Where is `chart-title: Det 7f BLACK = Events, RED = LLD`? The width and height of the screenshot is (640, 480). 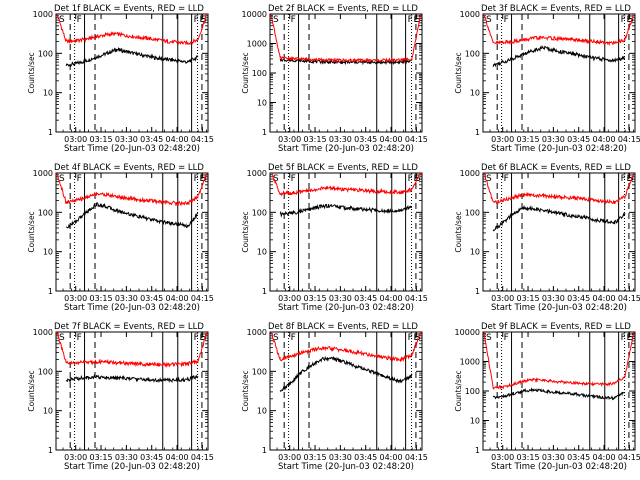 chart-title: Det 7f BLACK = Events, RED = LLD is located at coordinates (129, 327).